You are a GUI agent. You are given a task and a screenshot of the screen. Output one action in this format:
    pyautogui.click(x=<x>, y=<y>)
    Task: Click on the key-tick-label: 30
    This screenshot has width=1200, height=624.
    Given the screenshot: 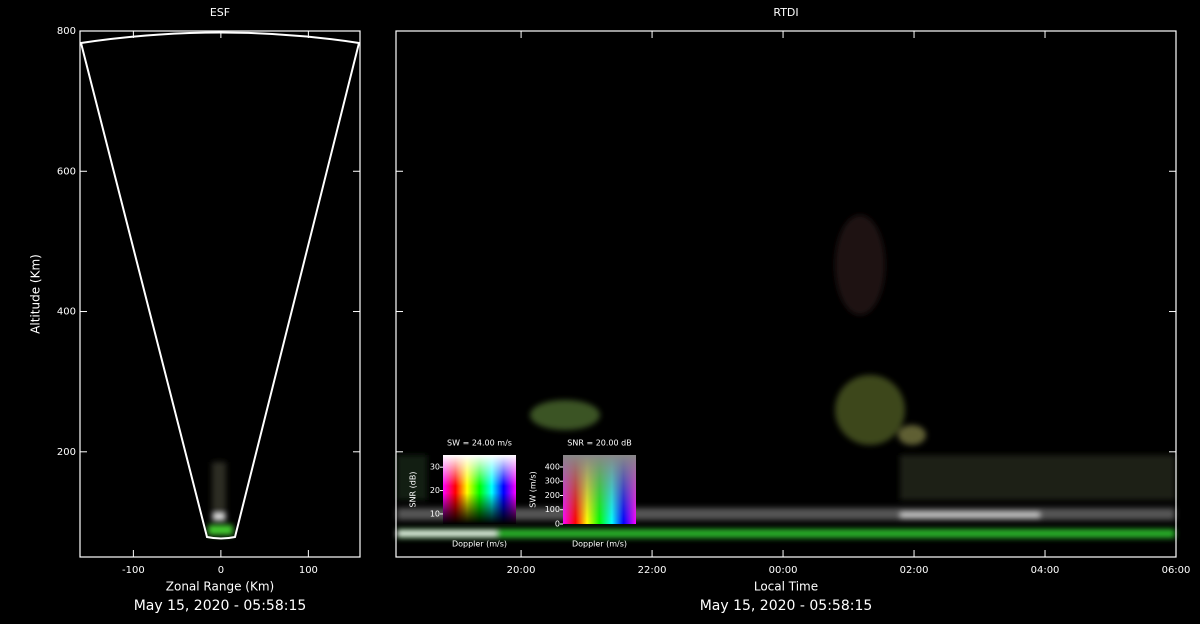 What is the action you would take?
    pyautogui.click(x=435, y=467)
    